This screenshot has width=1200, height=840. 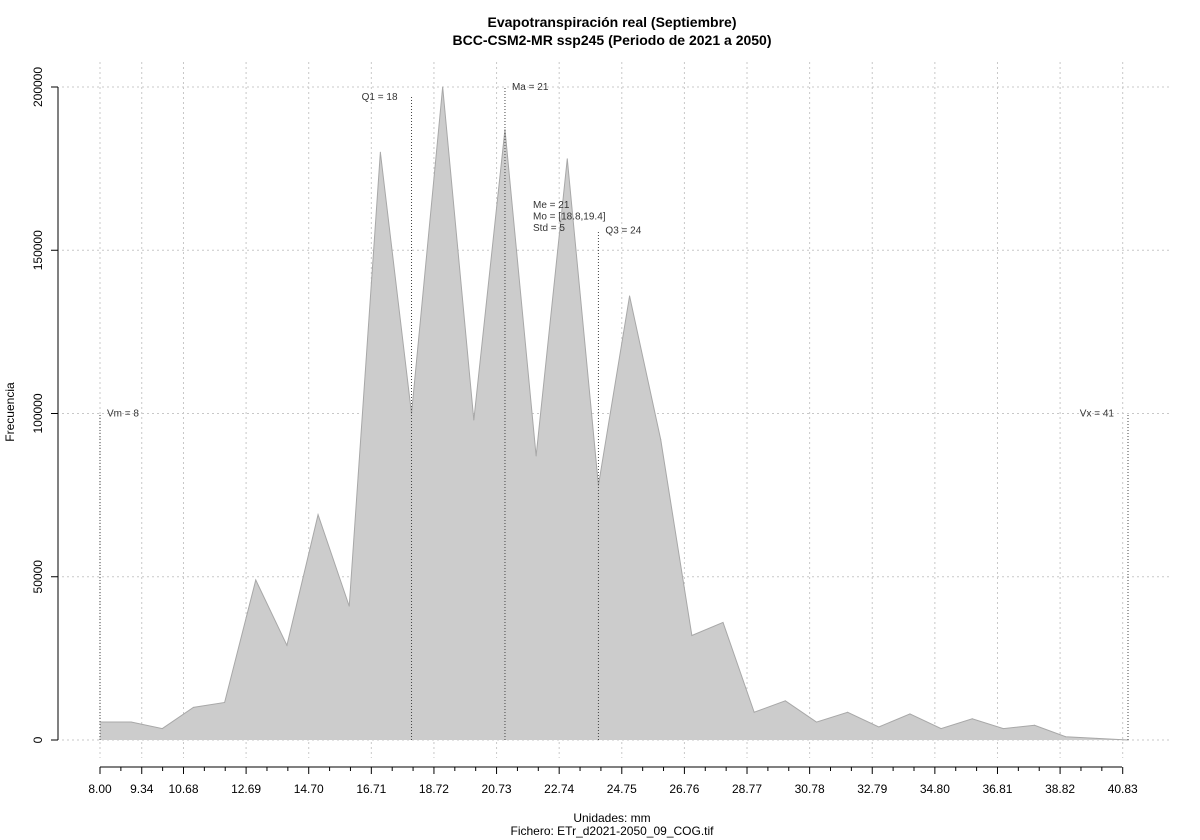 I want to click on stats-text: Std = 5, so click(x=549, y=228).